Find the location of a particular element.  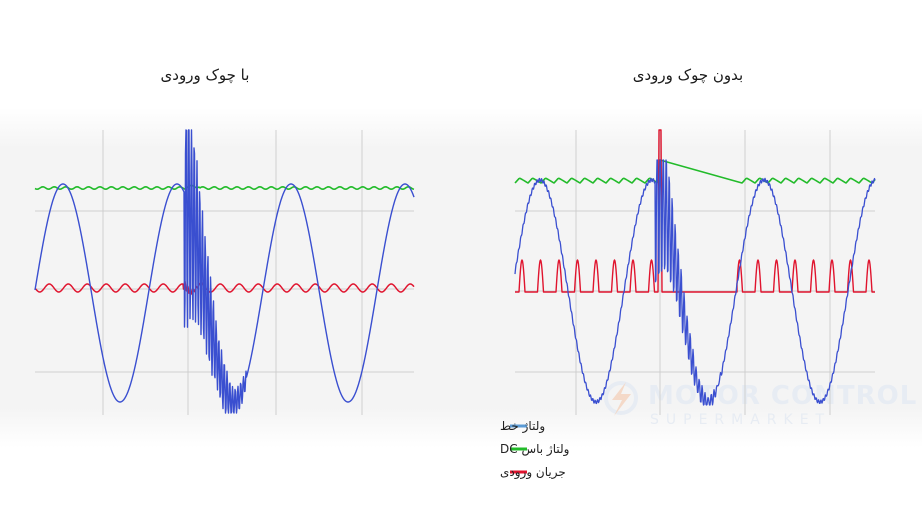

watermark-line2: SUPERMARKET is located at coordinates (740, 420).